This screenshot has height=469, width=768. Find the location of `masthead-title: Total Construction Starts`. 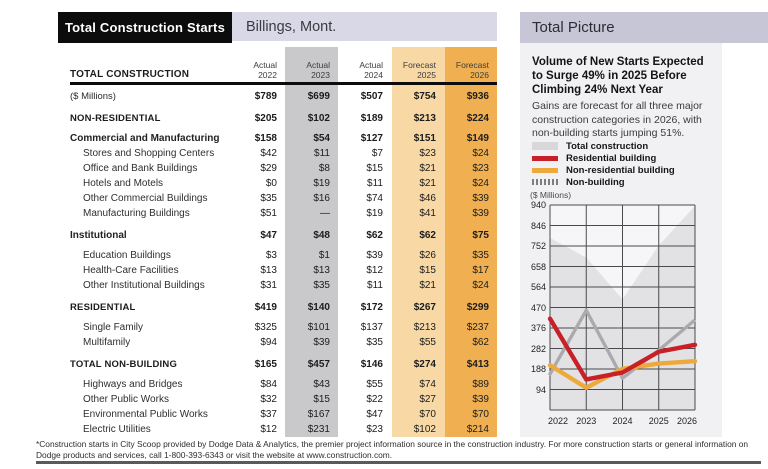

masthead-title: Total Construction Starts is located at coordinates (145, 27).